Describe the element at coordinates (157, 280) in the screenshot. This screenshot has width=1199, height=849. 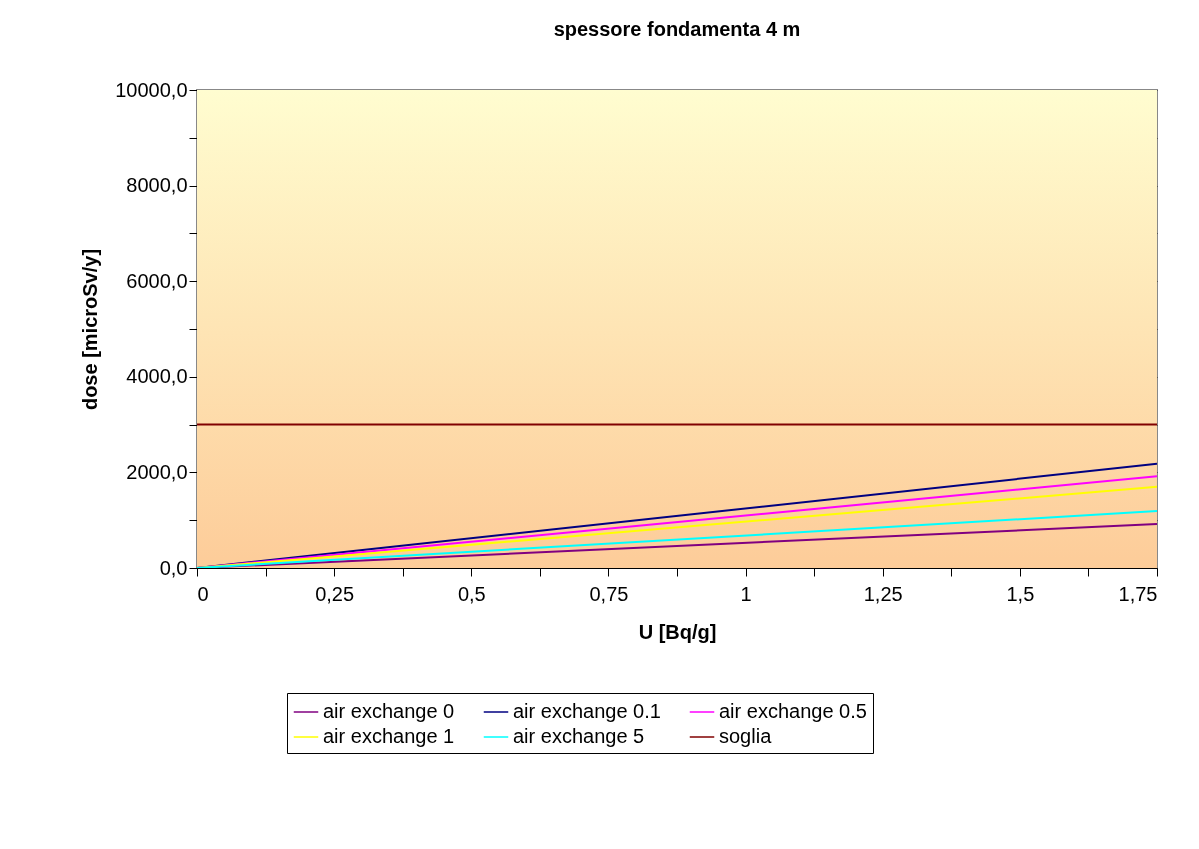
I see `y-tick-label: 6000,0` at that location.